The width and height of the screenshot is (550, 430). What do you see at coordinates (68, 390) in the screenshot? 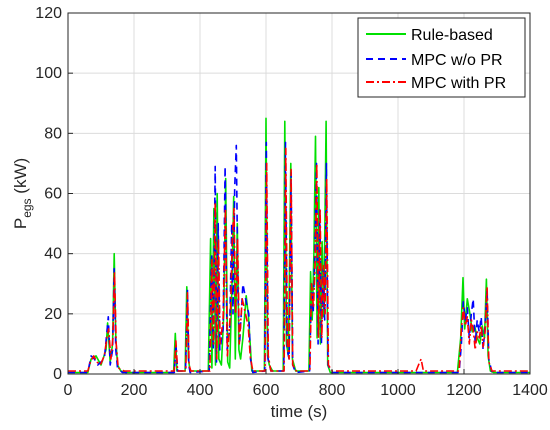
I see `x-tick-label: 0` at bounding box center [68, 390].